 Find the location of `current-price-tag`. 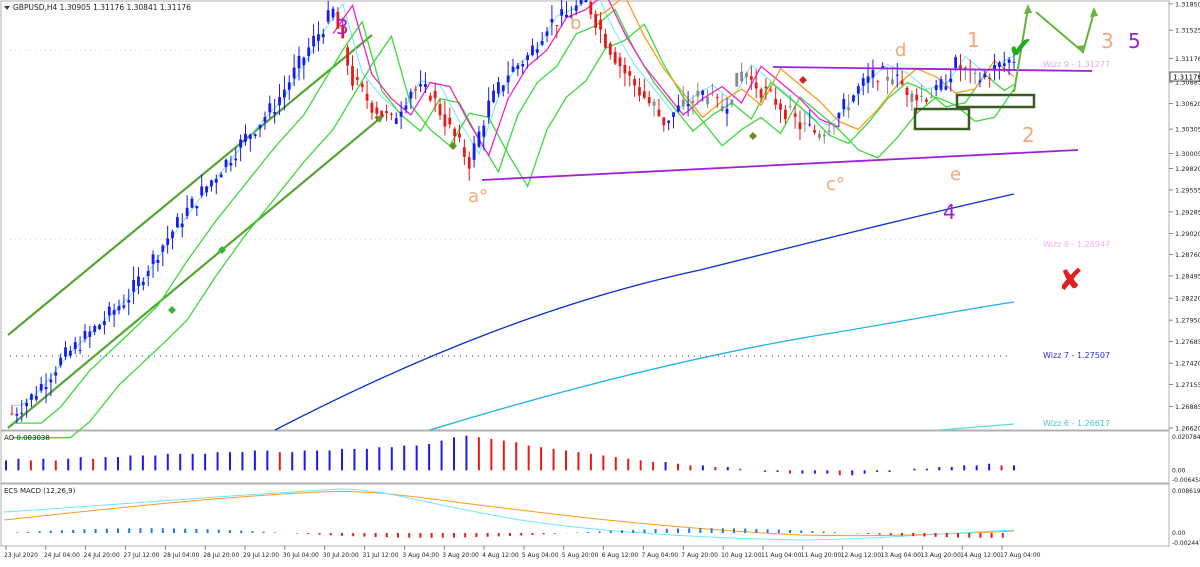

current-price-tag is located at coordinates (1184, 76).